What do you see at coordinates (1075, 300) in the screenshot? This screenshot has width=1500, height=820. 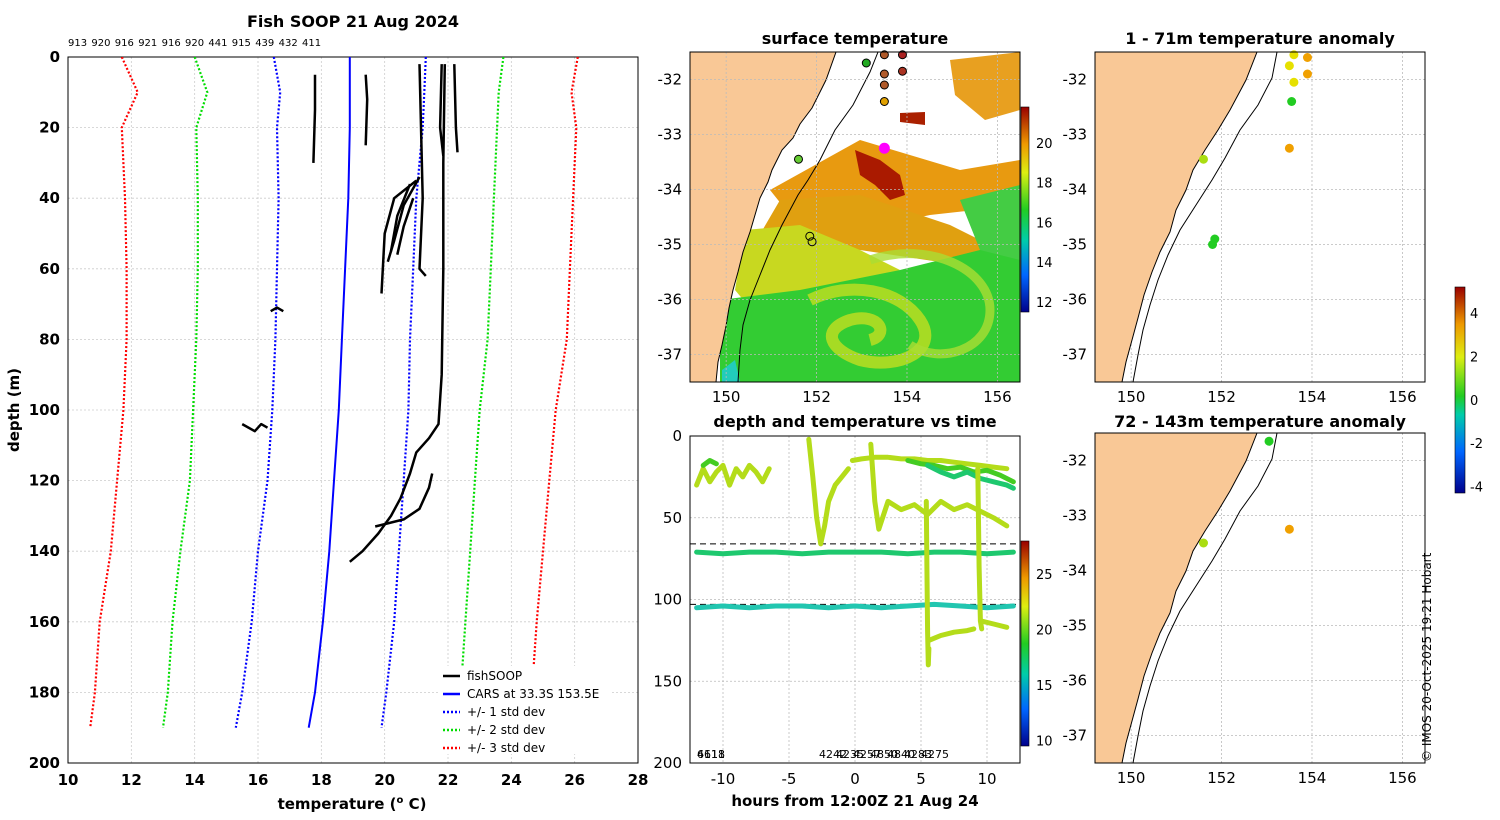 I see `anom1-ytick-label: -36` at bounding box center [1075, 300].